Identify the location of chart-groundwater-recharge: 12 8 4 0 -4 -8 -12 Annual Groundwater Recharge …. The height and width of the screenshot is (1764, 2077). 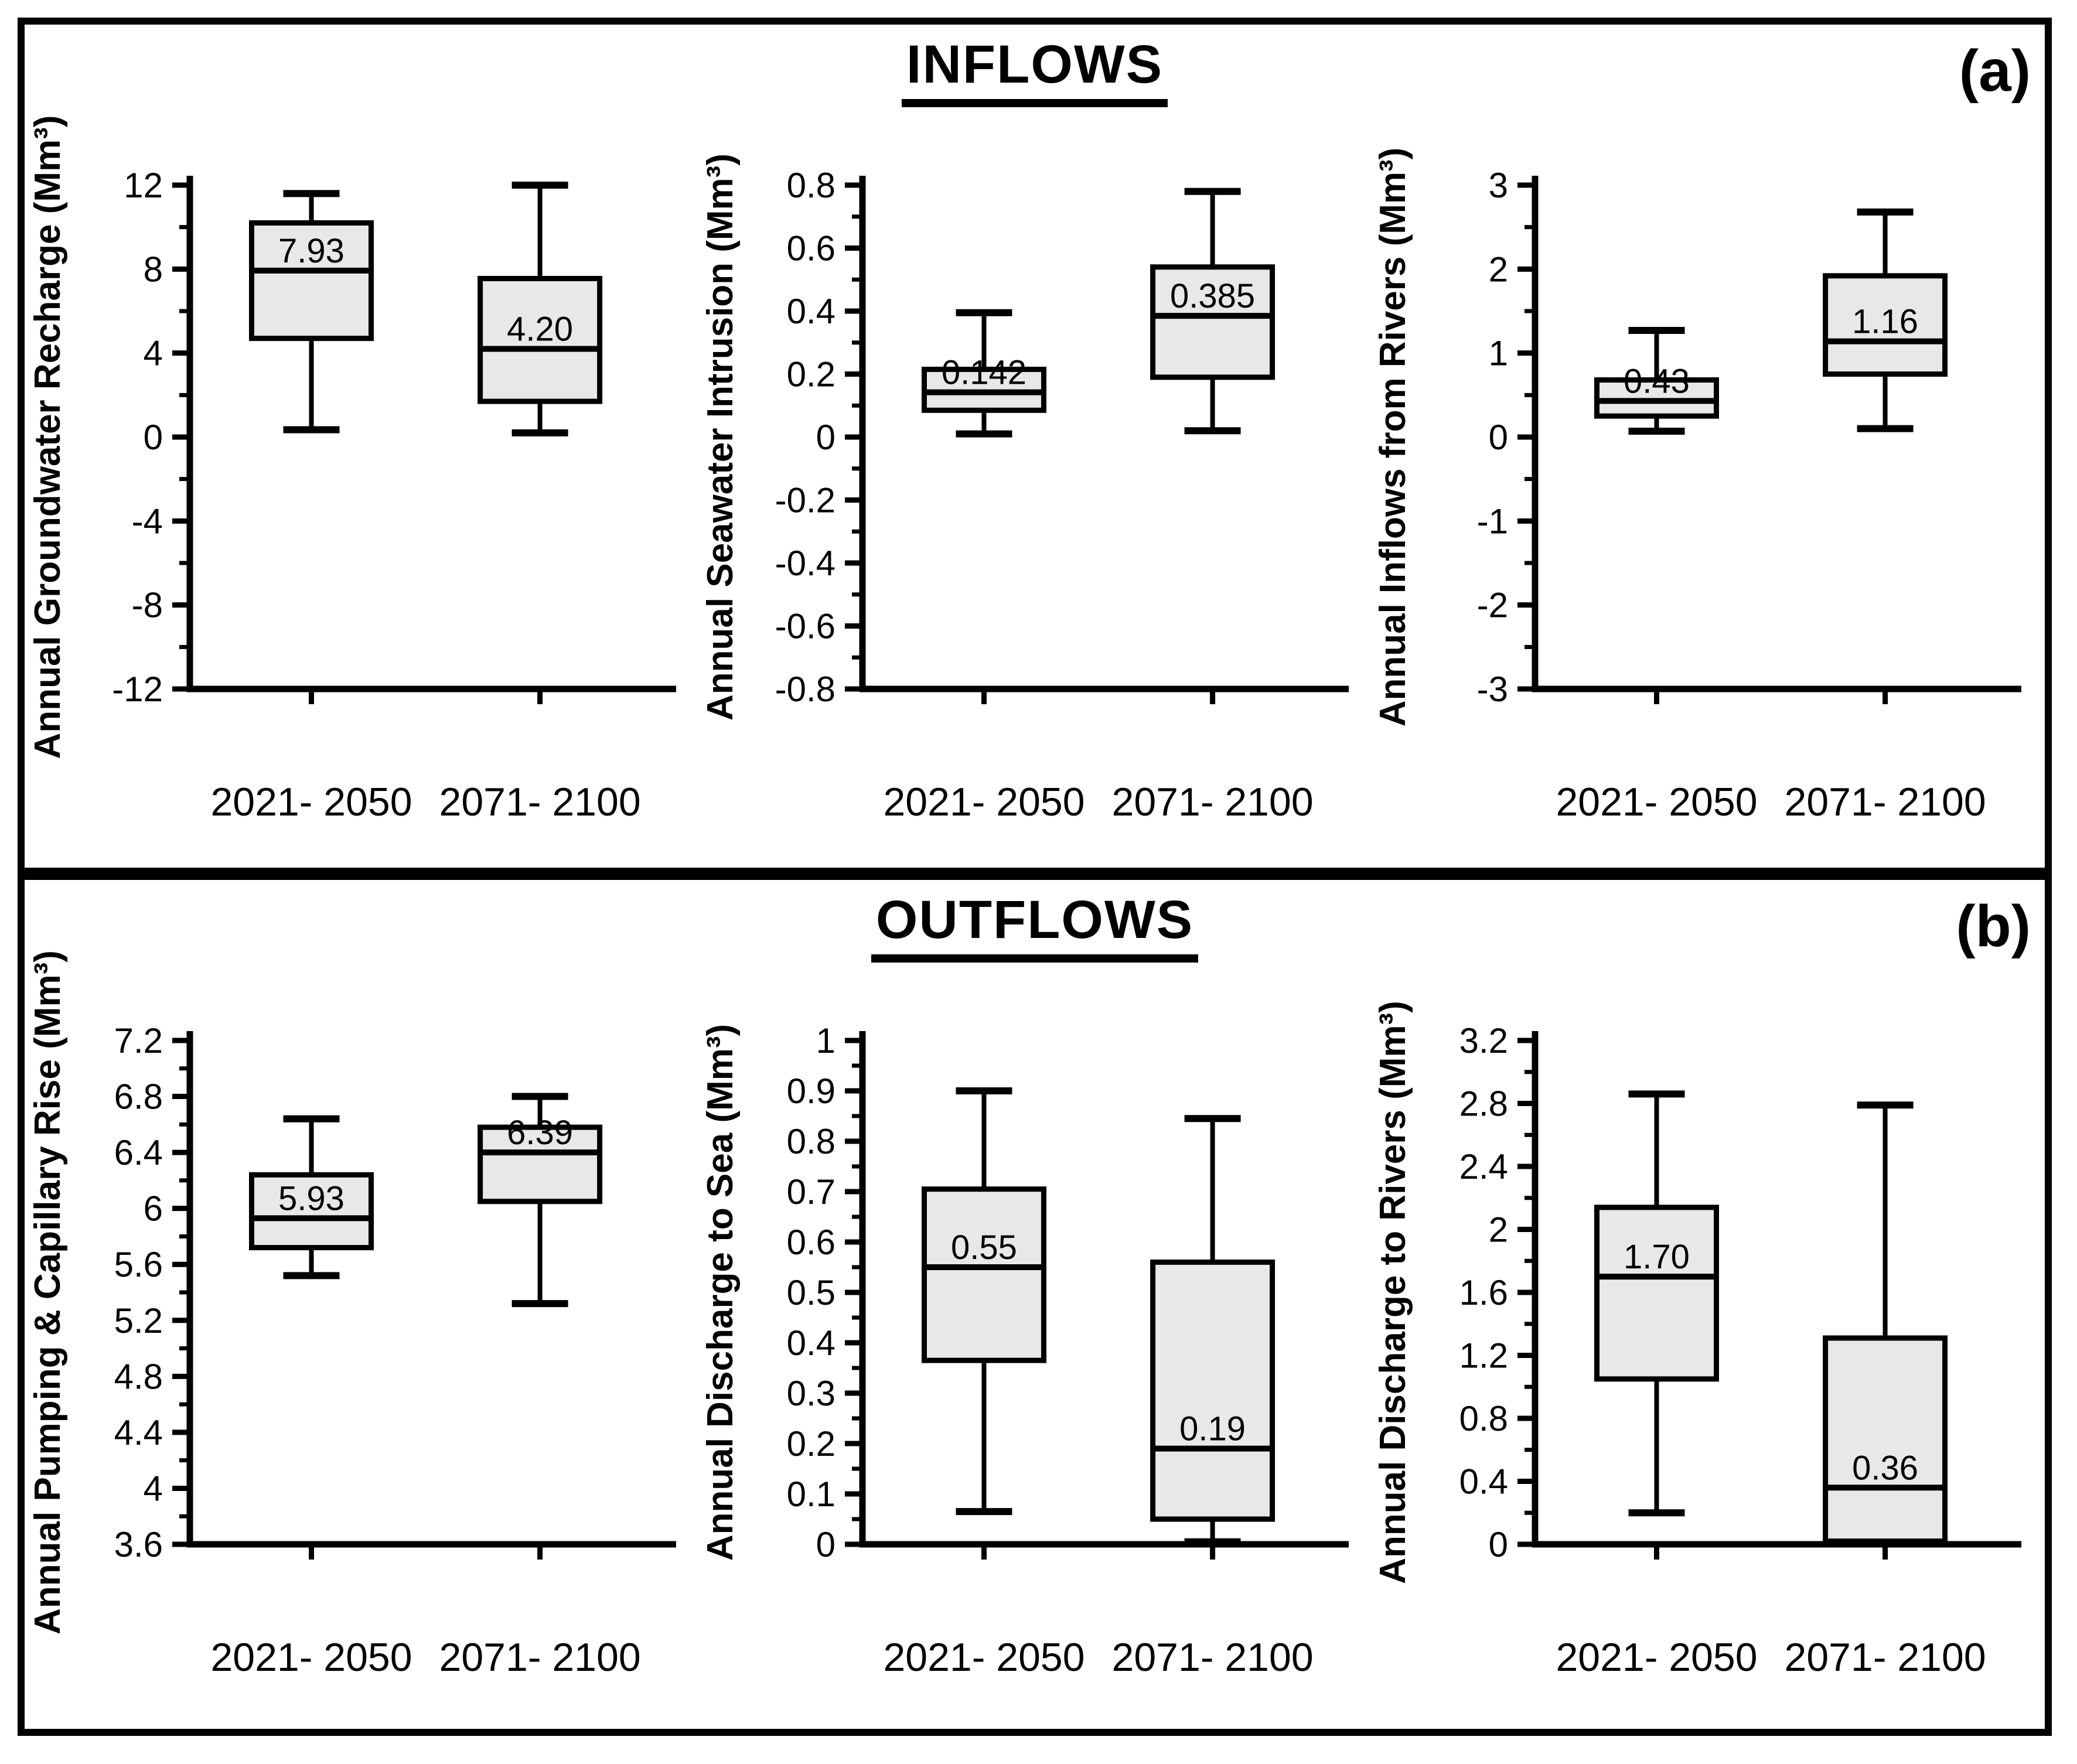
(362, 493).